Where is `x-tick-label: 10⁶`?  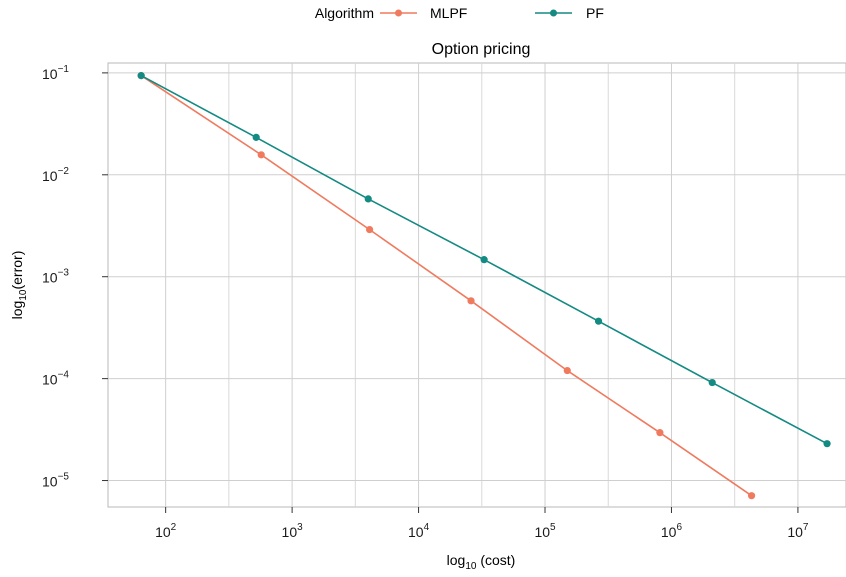 x-tick-label: 10⁶ is located at coordinates (672, 531).